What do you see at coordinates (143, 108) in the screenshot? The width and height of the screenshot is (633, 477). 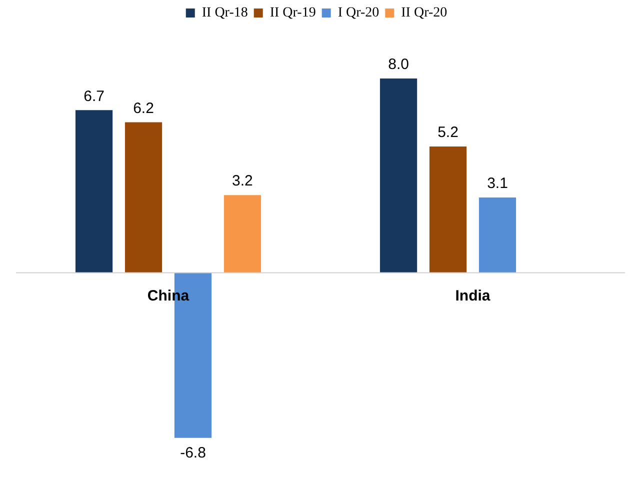 I see `data-label: 6.2` at bounding box center [143, 108].